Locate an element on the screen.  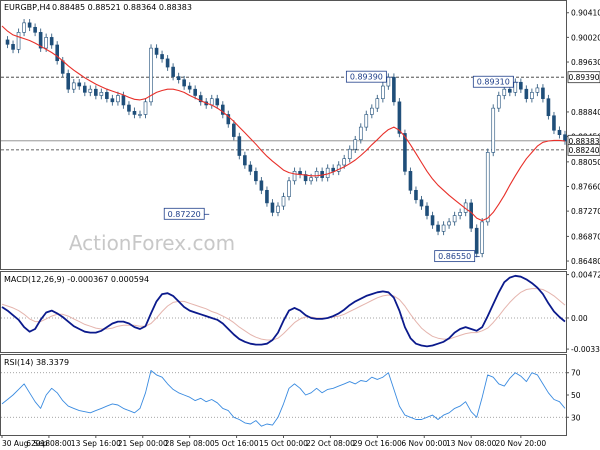
x-tick-label: 22 Oct 08:00 is located at coordinates (330, 443).